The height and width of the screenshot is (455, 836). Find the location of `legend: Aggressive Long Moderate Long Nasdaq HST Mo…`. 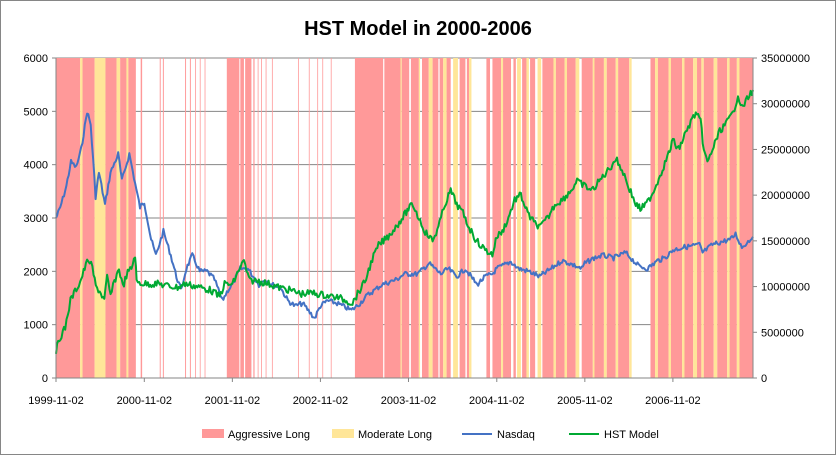

legend: Aggressive Long Moderate Long Nasdaq HST Mo… is located at coordinates (430, 435).